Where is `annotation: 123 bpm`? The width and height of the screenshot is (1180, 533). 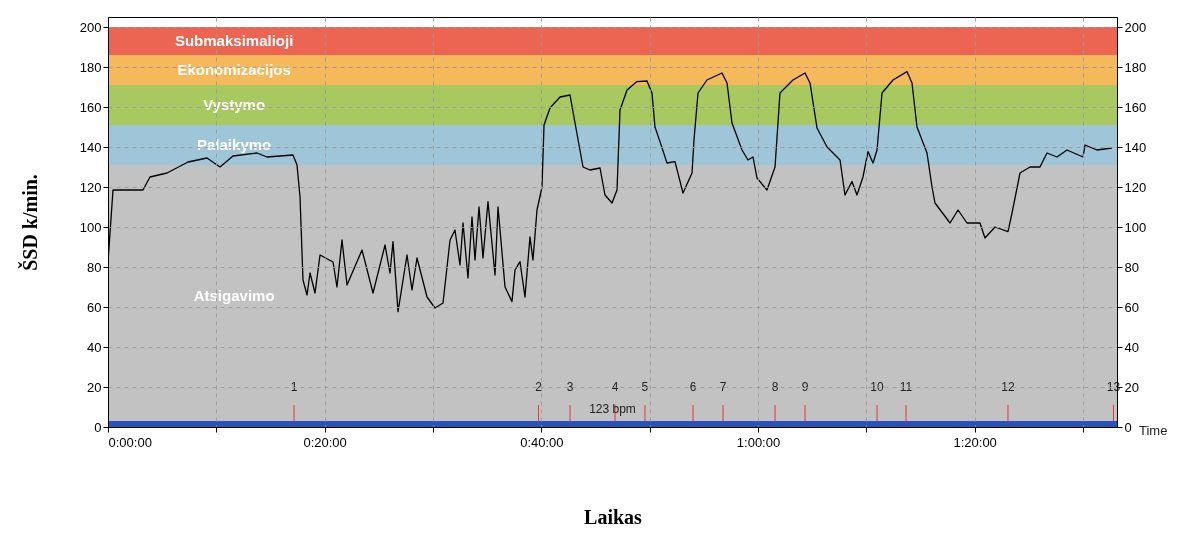
annotation: 123 bpm is located at coordinates (612, 409).